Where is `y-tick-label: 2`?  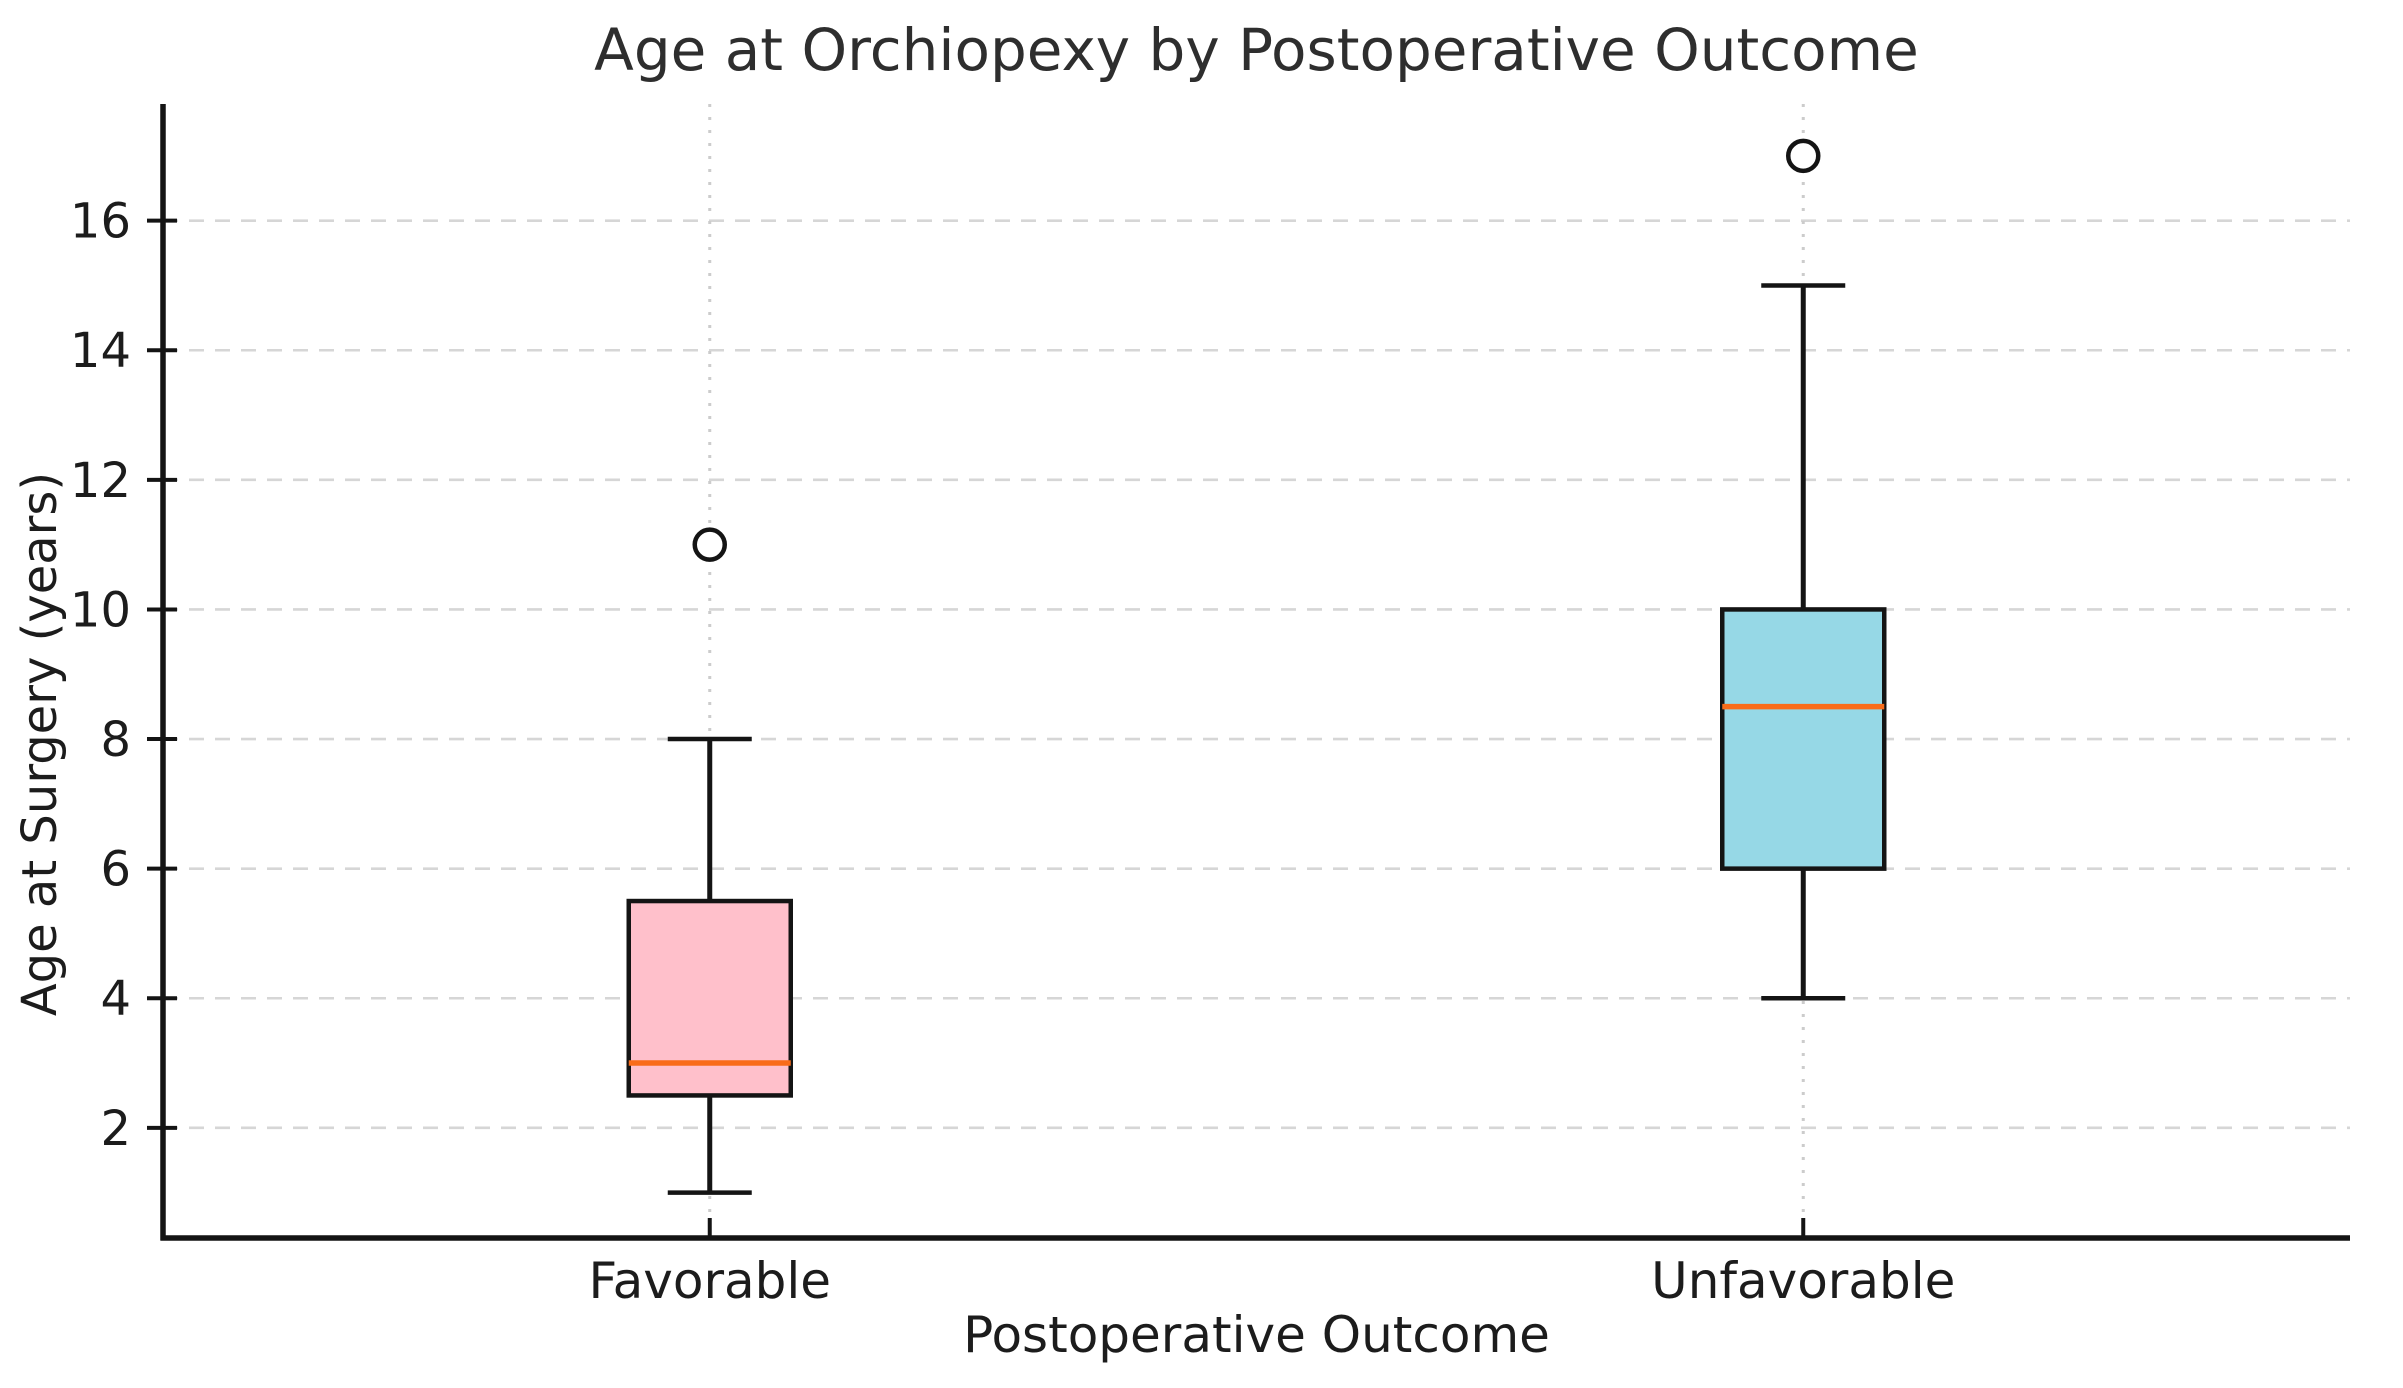 y-tick-label: 2 is located at coordinates (115, 1129).